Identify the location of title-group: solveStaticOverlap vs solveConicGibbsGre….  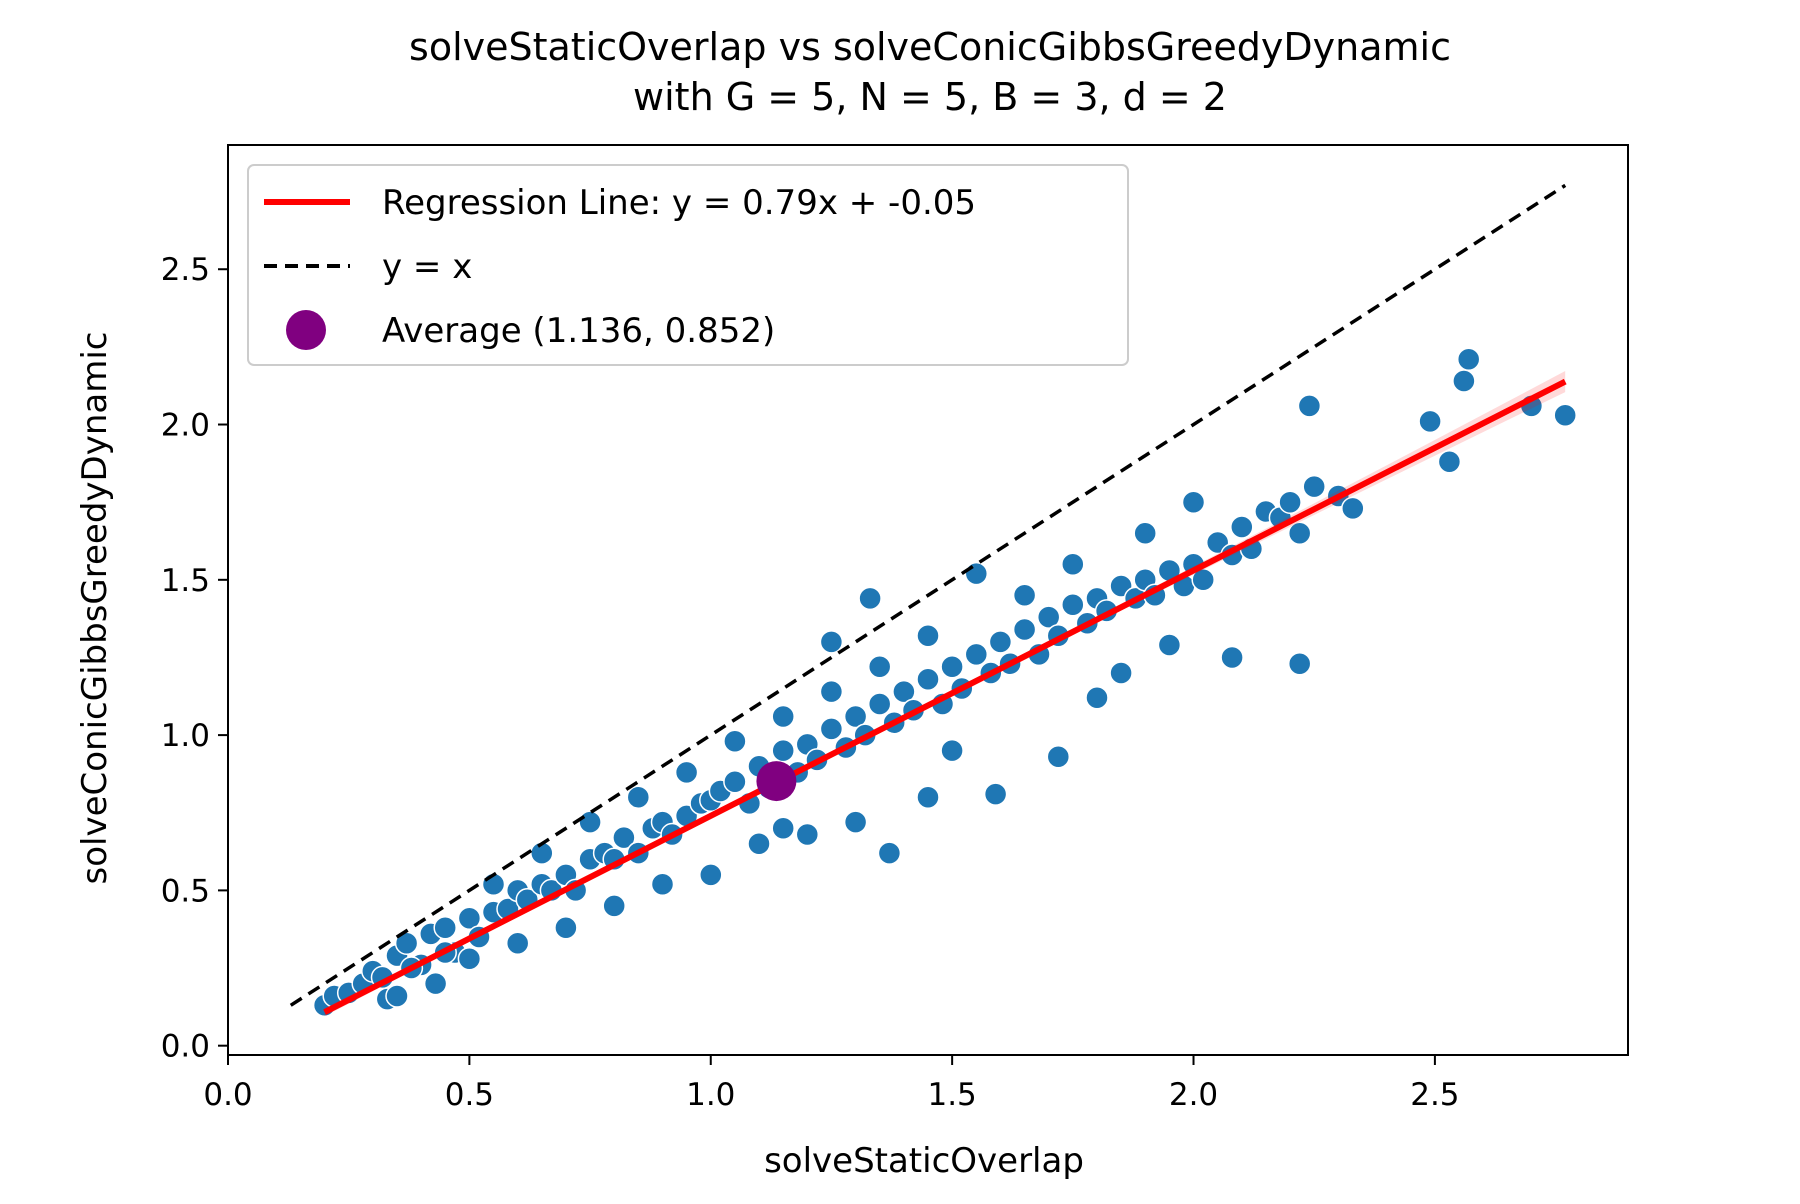
(930, 72).